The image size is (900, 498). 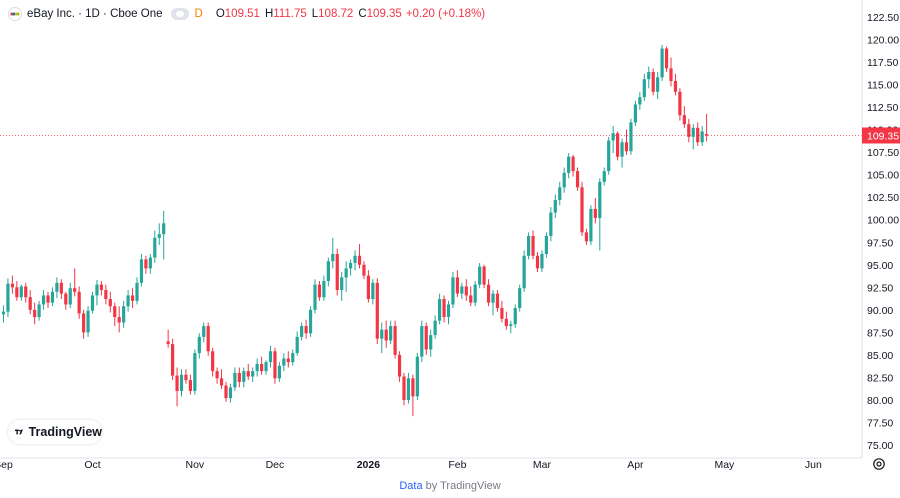 What do you see at coordinates (880, 378) in the screenshot?
I see `y-tick-label: 82.50` at bounding box center [880, 378].